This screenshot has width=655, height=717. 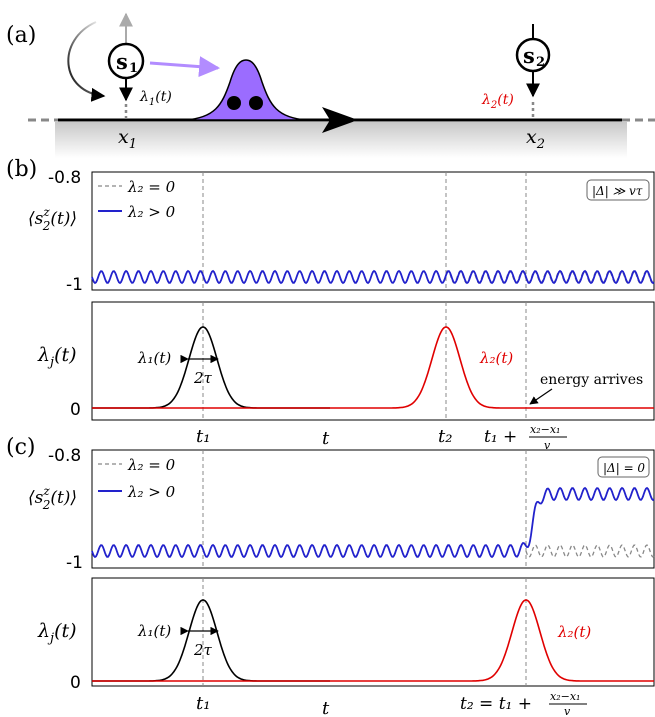 I want to click on panel-b-ytick-top: -0.8, so click(x=64, y=178).